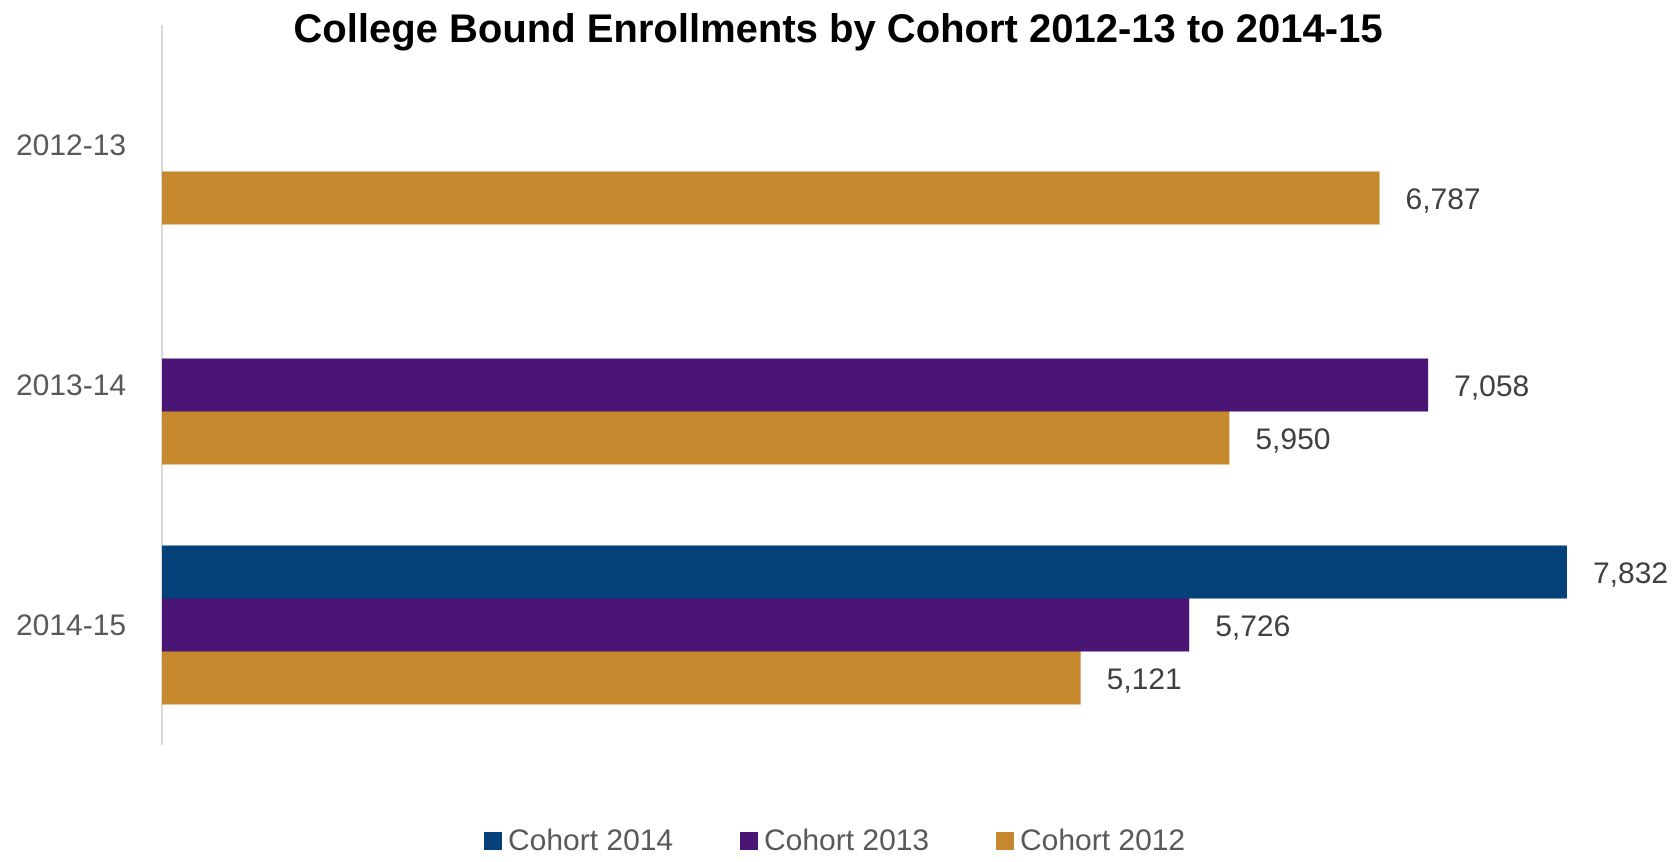  I want to click on legend-label-cohort-2012: Cohort 2012, so click(1102, 840).